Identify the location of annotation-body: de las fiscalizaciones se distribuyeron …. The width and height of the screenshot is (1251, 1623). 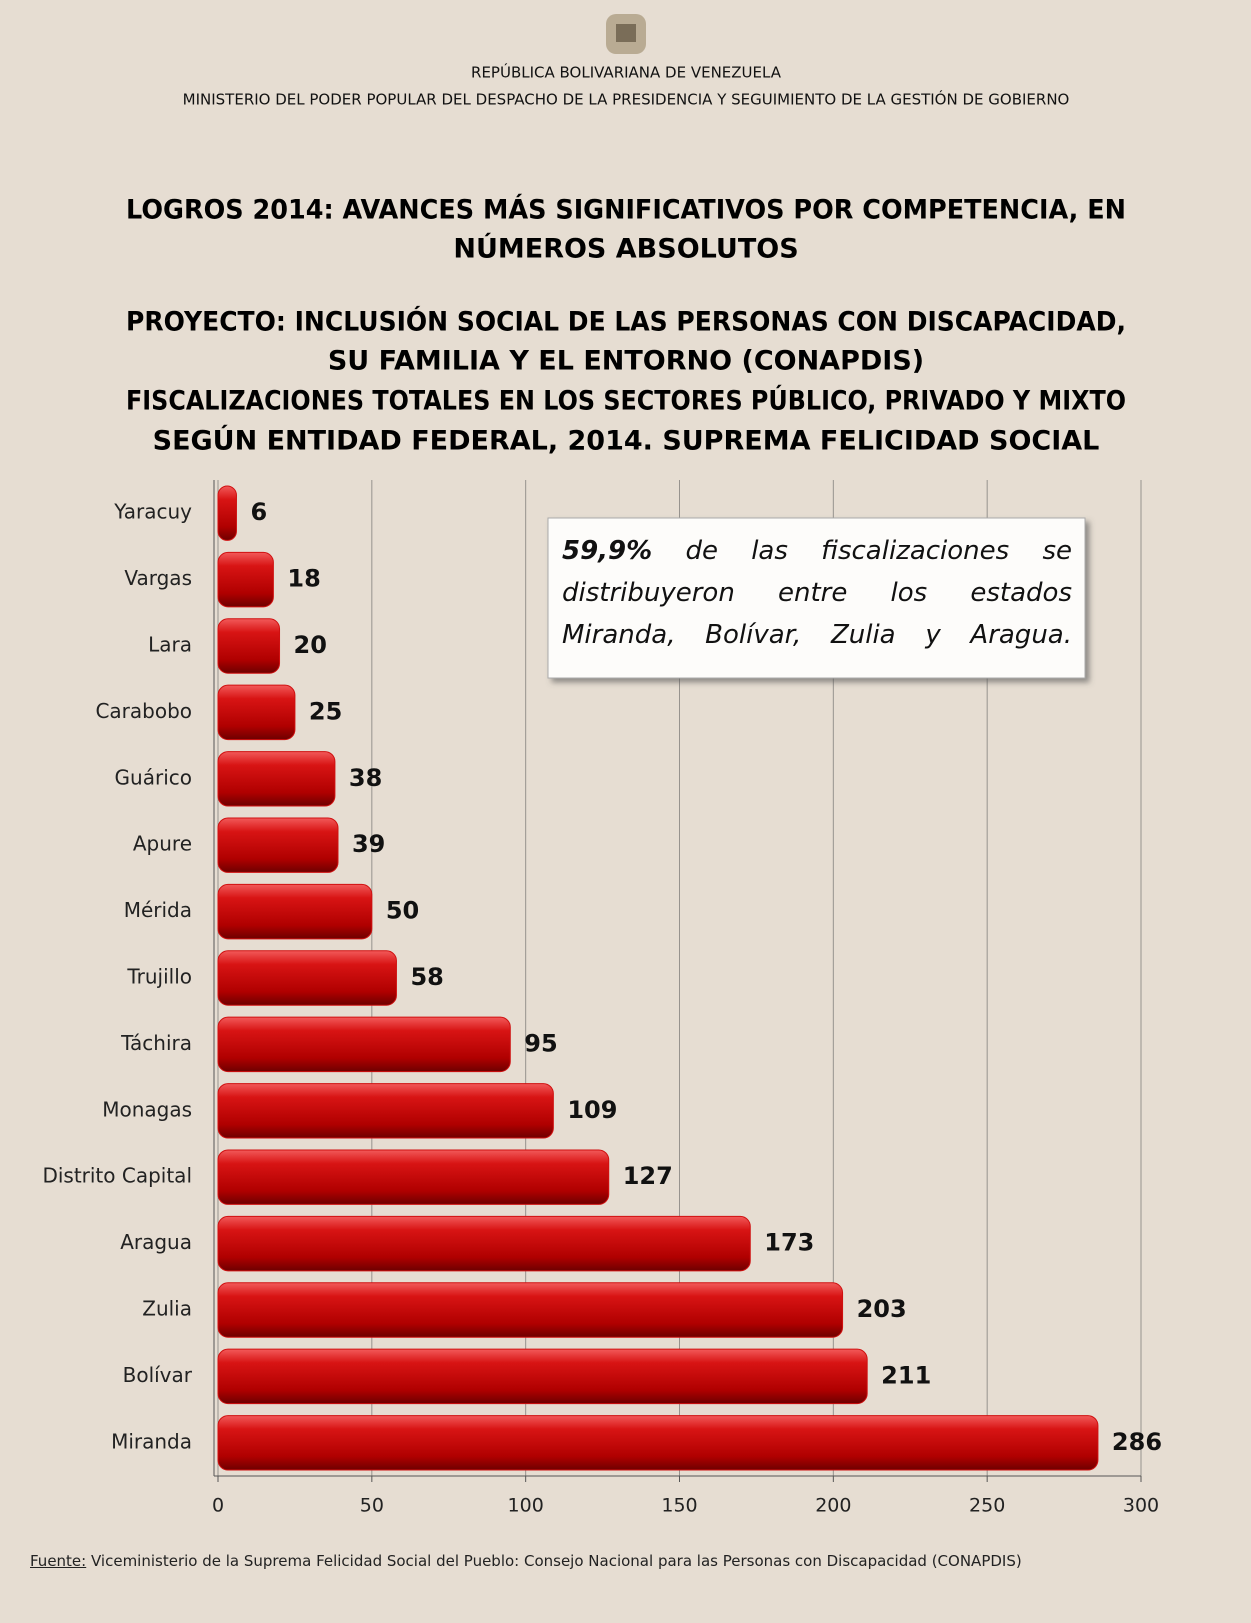
(817, 593).